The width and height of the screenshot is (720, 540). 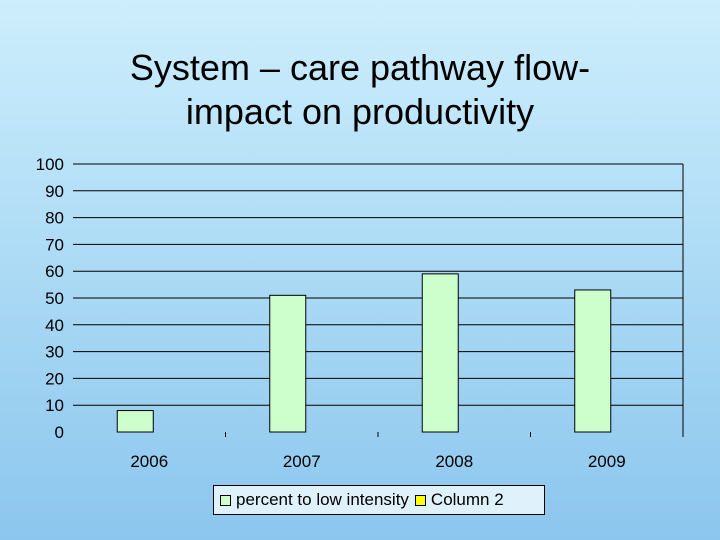 What do you see at coordinates (54, 191) in the screenshot?
I see `y-tick-label-90: 90` at bounding box center [54, 191].